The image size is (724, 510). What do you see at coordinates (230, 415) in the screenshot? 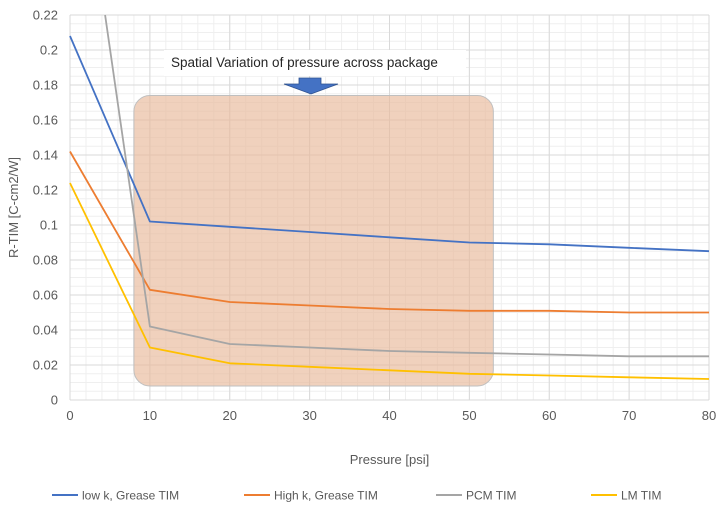
I see `x-tick-label: 20` at bounding box center [230, 415].